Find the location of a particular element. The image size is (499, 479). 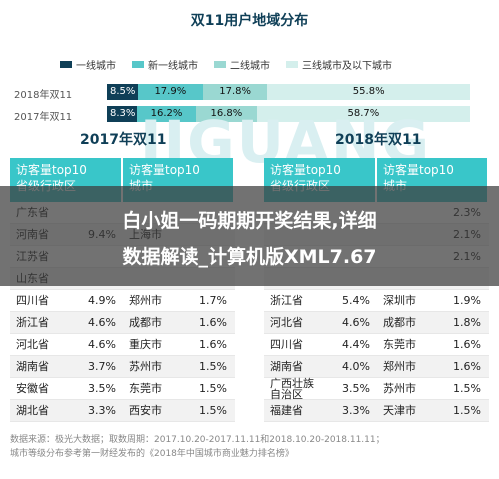

banner-line: 数据解读_计算机版XML7.67 is located at coordinates (249, 257).